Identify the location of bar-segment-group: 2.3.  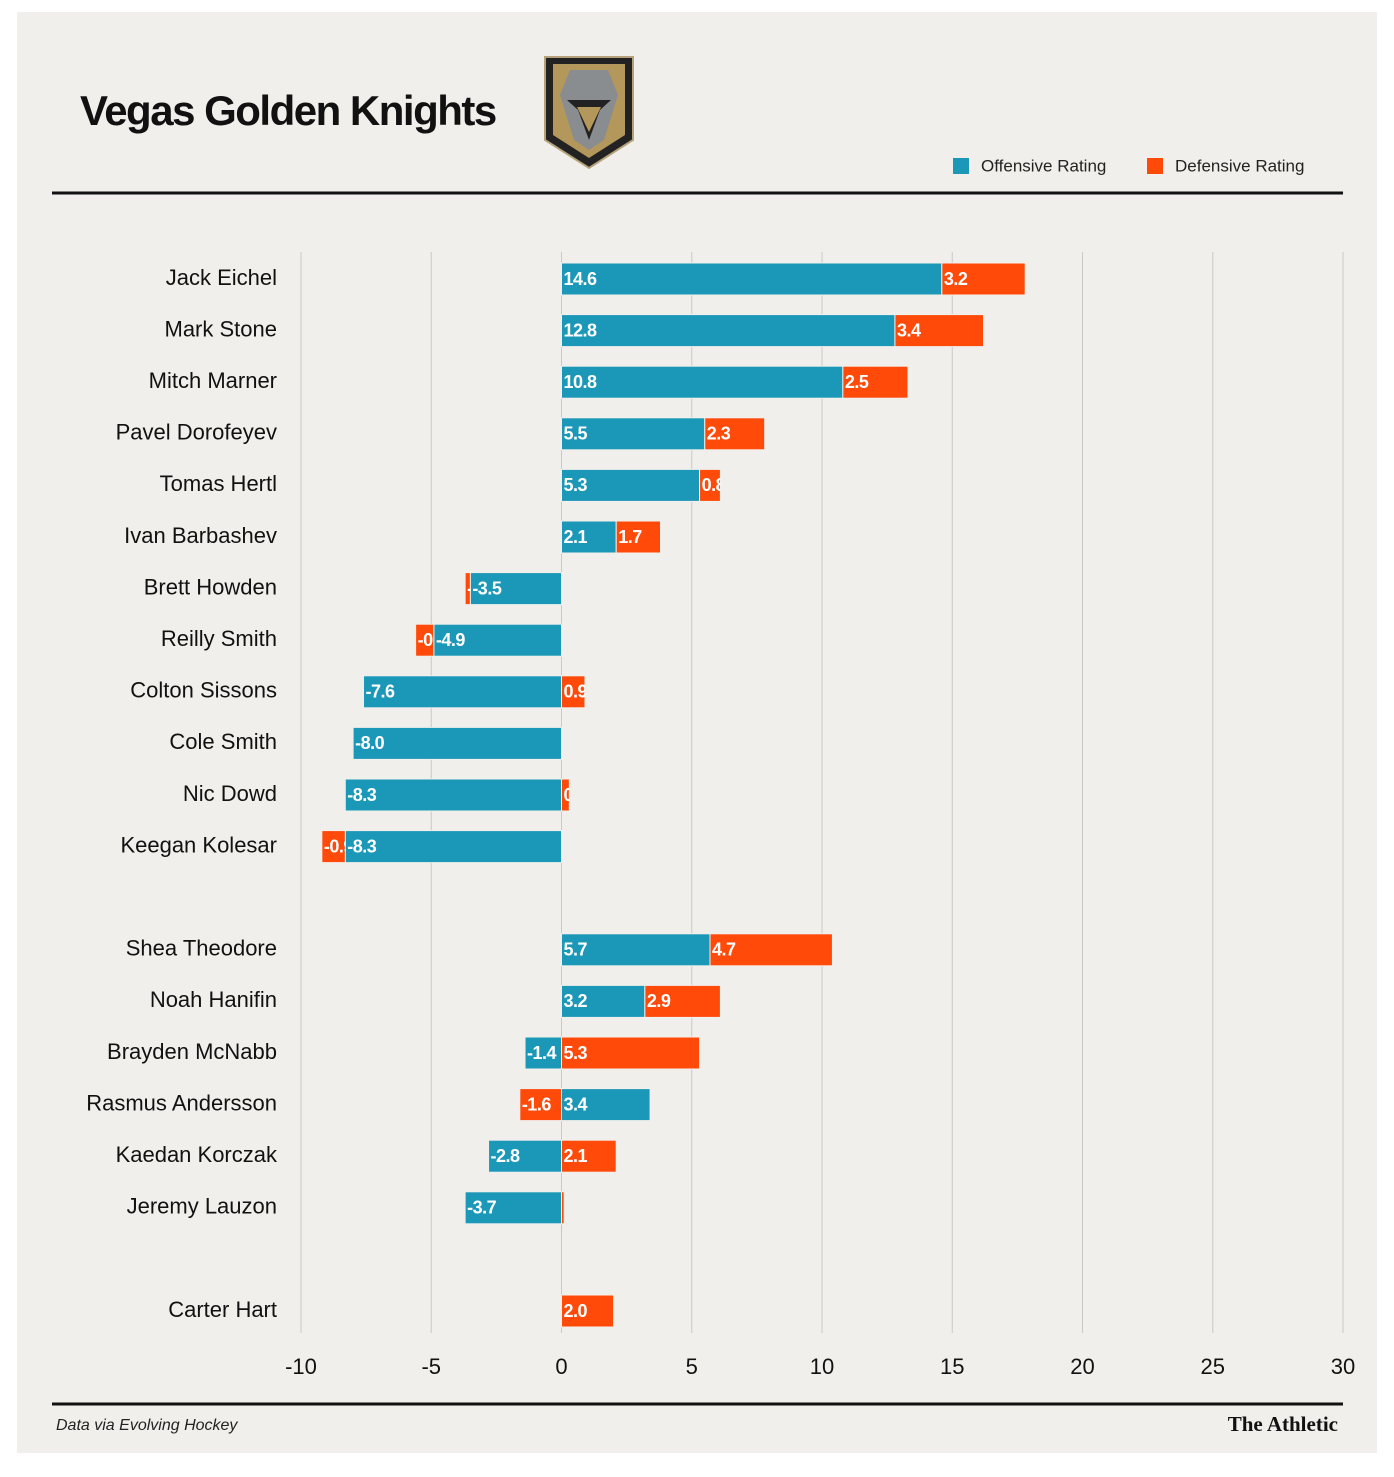
(735, 434).